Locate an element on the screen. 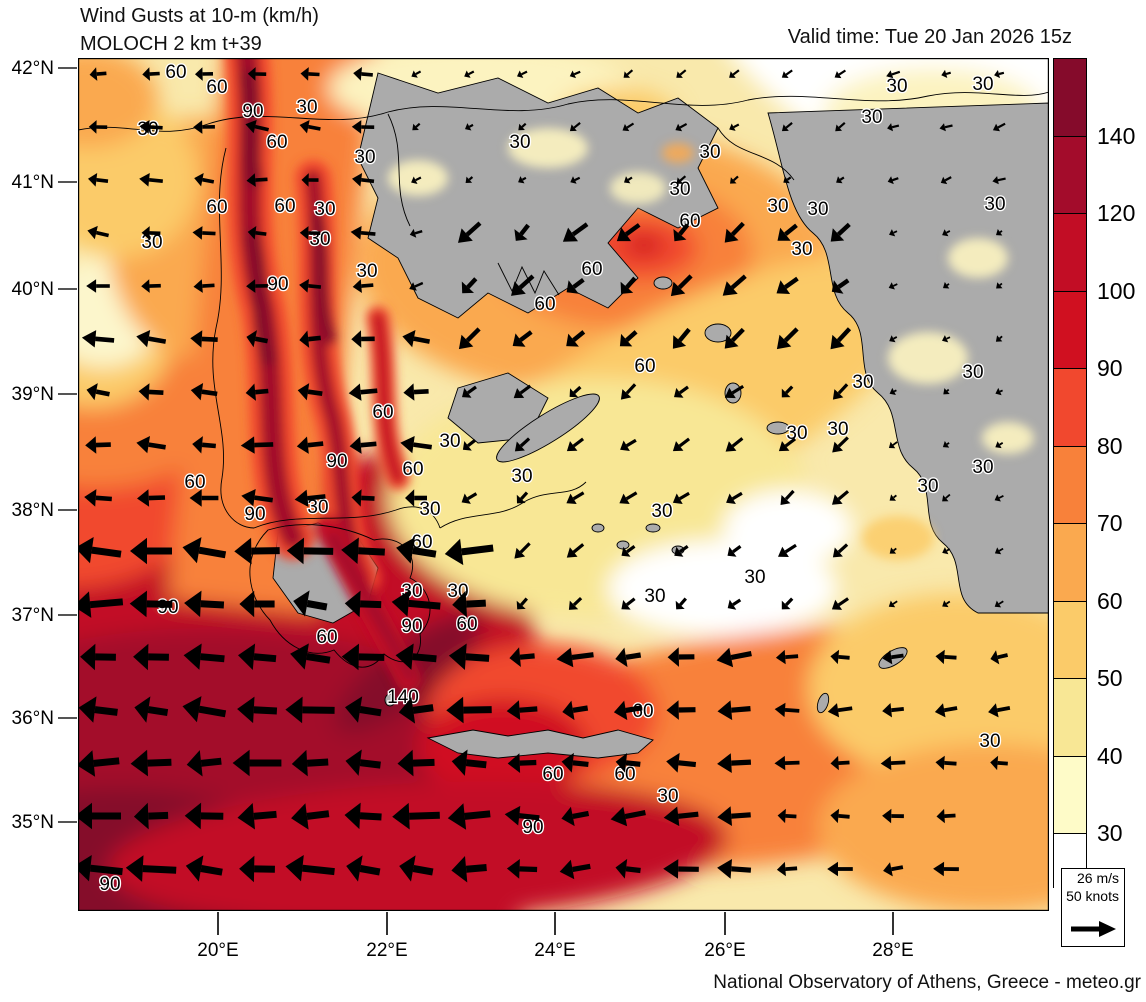 The width and height of the screenshot is (1146, 1002). lon-tick-mark is located at coordinates (218, 923).